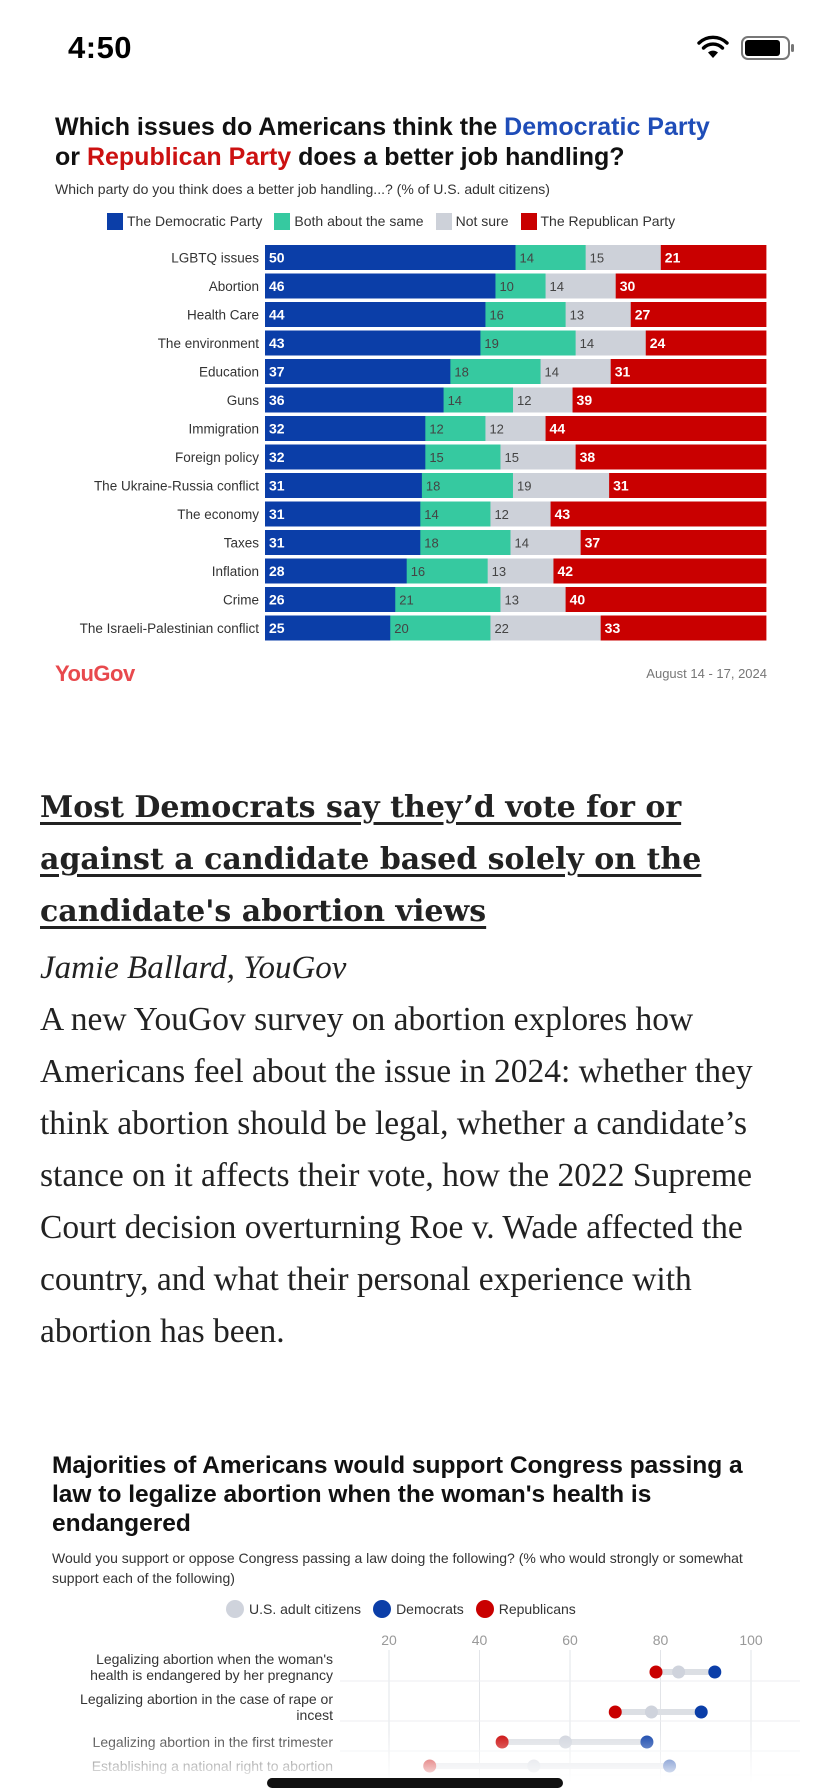 The image size is (828, 1792). I want to click on value-label-dem-education: 37, so click(277, 372).